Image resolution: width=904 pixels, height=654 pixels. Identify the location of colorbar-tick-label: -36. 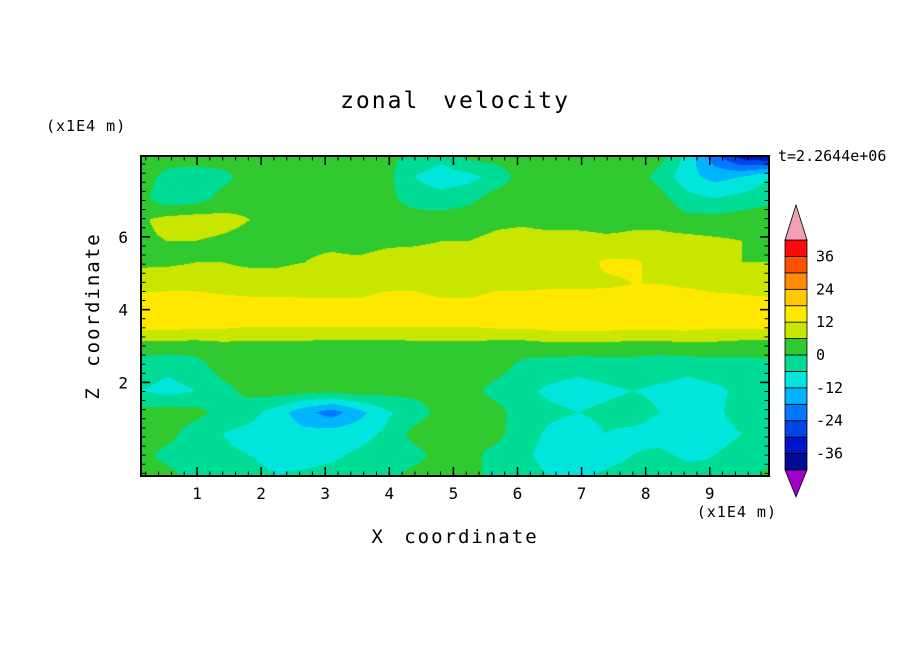
(829, 454).